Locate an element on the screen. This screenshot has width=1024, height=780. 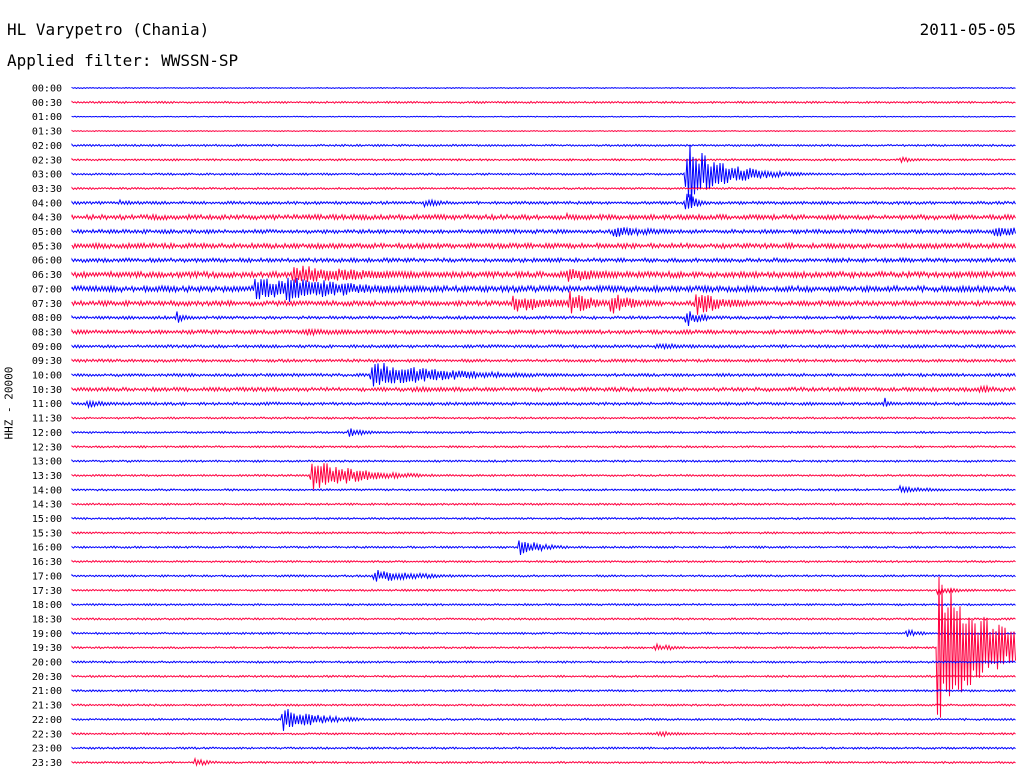
time-tick-label: 23:00 is located at coordinates (47, 749).